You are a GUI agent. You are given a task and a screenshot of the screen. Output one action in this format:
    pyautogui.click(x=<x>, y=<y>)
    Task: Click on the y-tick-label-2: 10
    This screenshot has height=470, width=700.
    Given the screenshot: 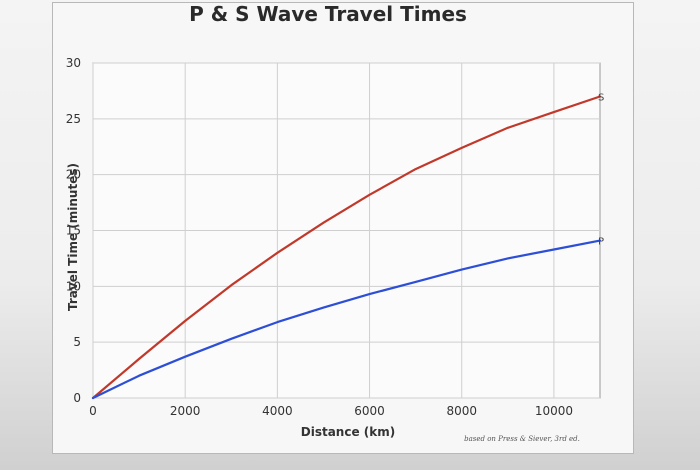 What is the action you would take?
    pyautogui.click(x=73, y=286)
    